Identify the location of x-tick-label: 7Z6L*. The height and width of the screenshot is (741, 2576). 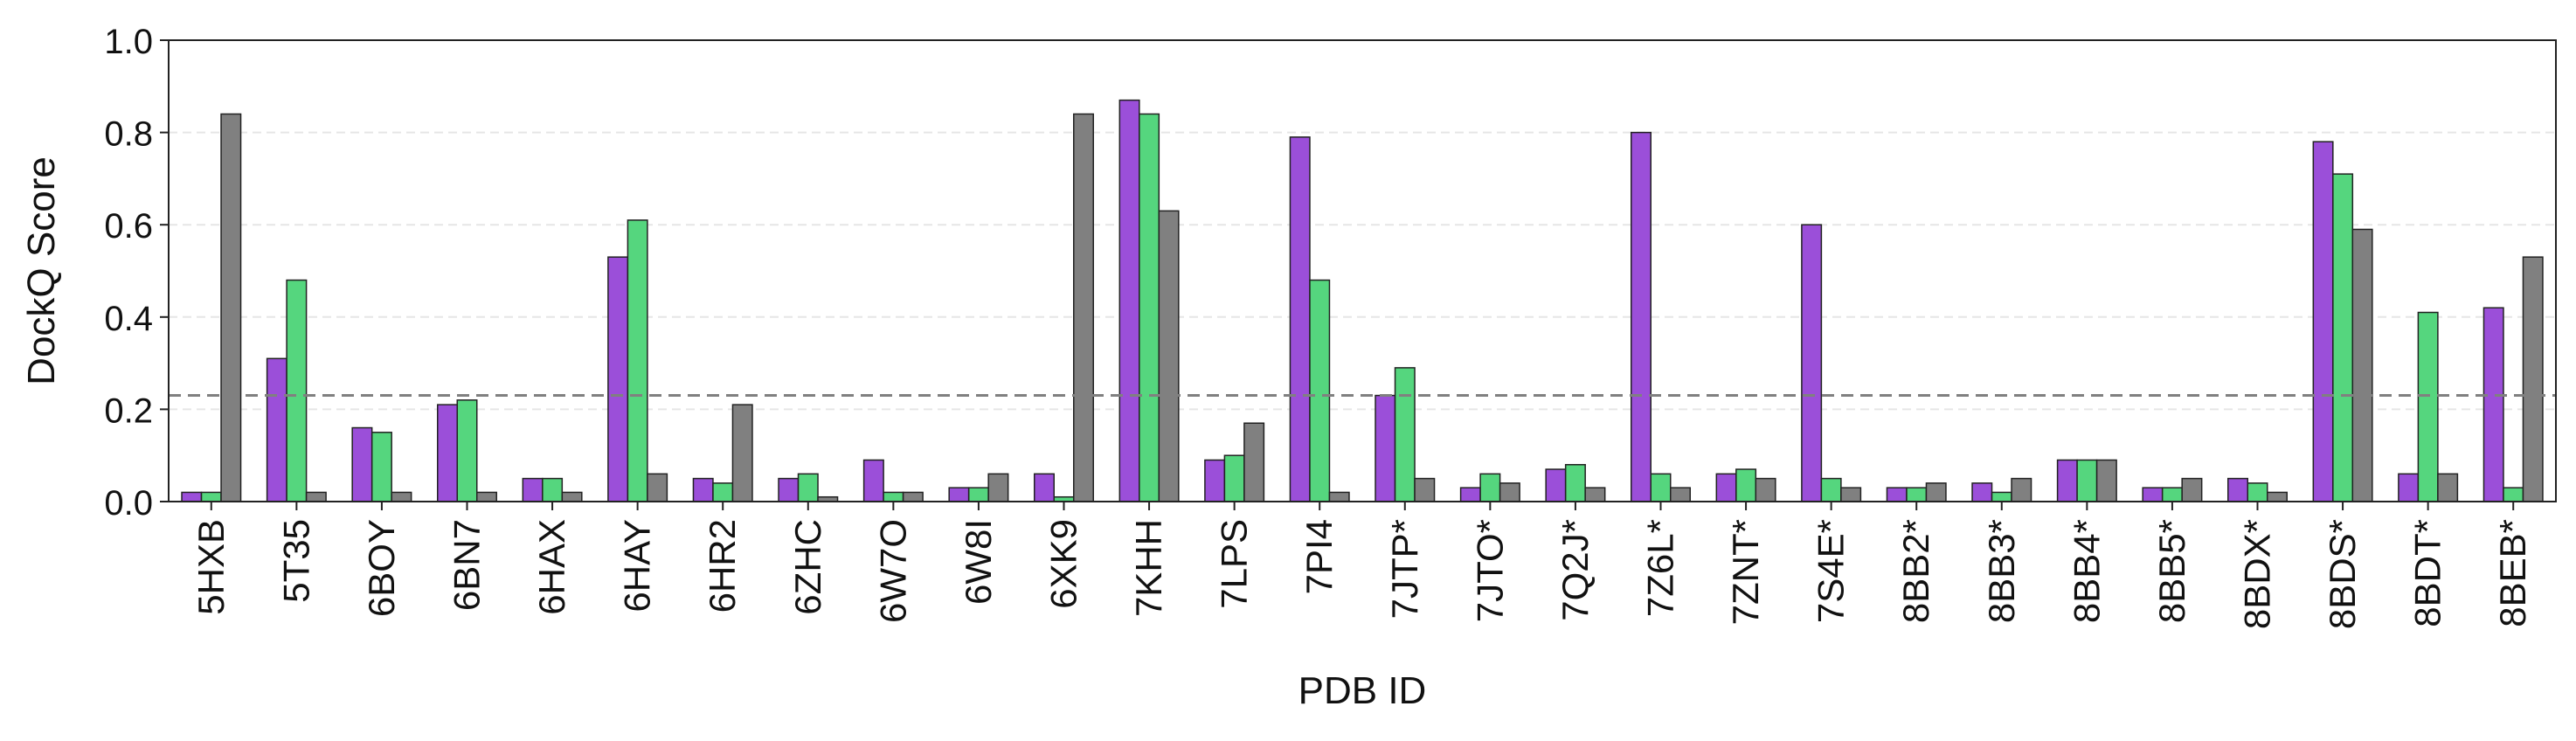
(1660, 568).